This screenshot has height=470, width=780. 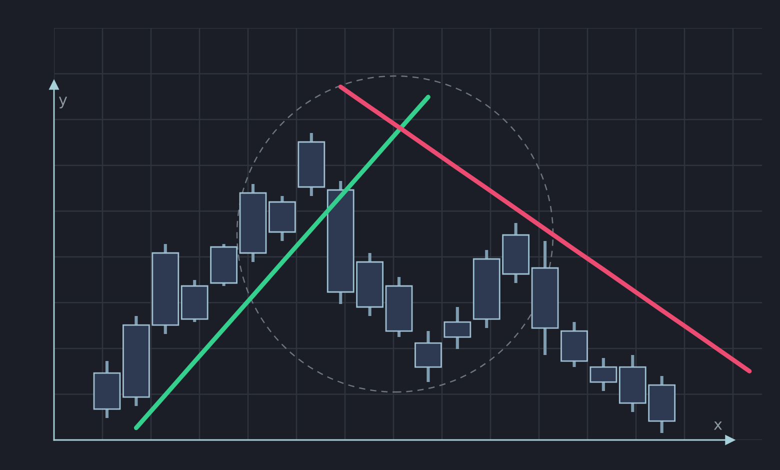 I want to click on y-axis-title: y, so click(x=63, y=102).